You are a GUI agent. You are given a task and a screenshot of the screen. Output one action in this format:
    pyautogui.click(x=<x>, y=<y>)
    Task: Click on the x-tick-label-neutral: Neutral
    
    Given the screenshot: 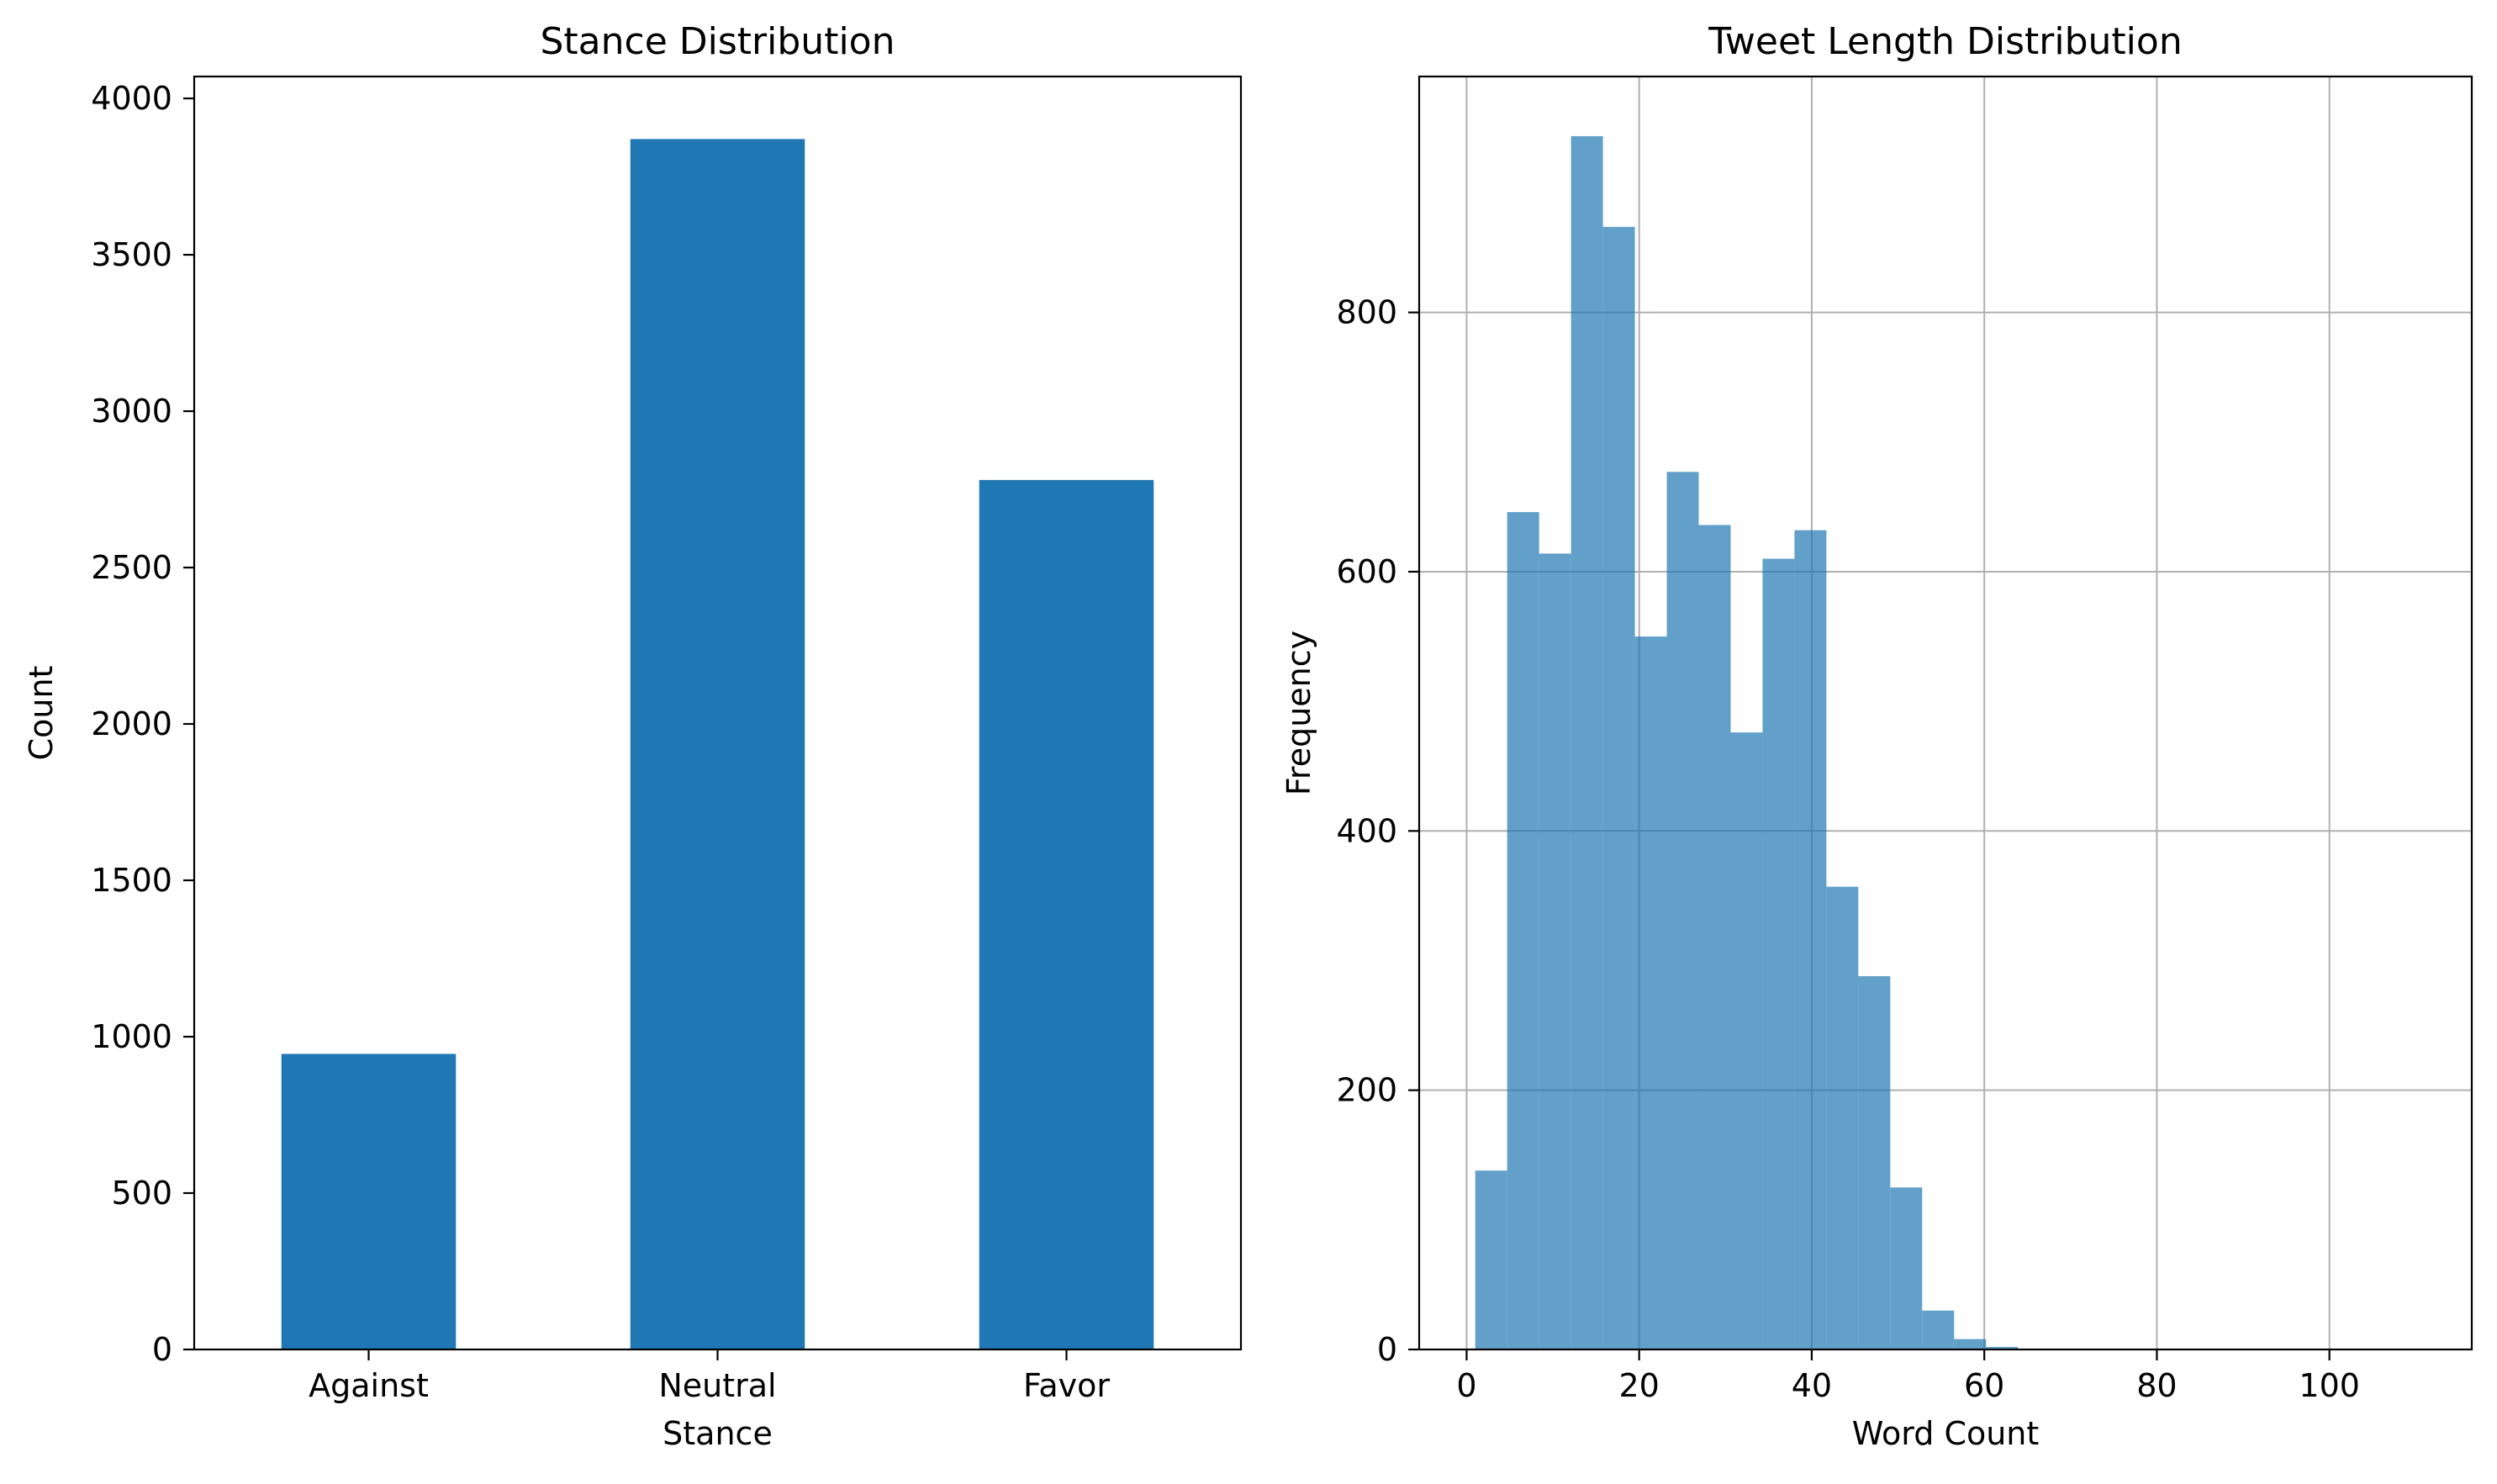 What is the action you would take?
    pyautogui.click(x=717, y=1385)
    